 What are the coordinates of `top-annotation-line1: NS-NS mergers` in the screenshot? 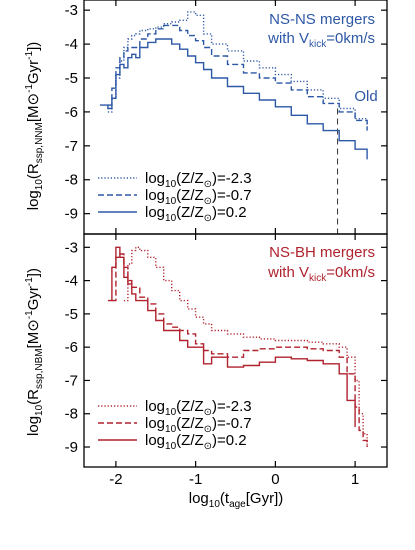 It's located at (322, 19).